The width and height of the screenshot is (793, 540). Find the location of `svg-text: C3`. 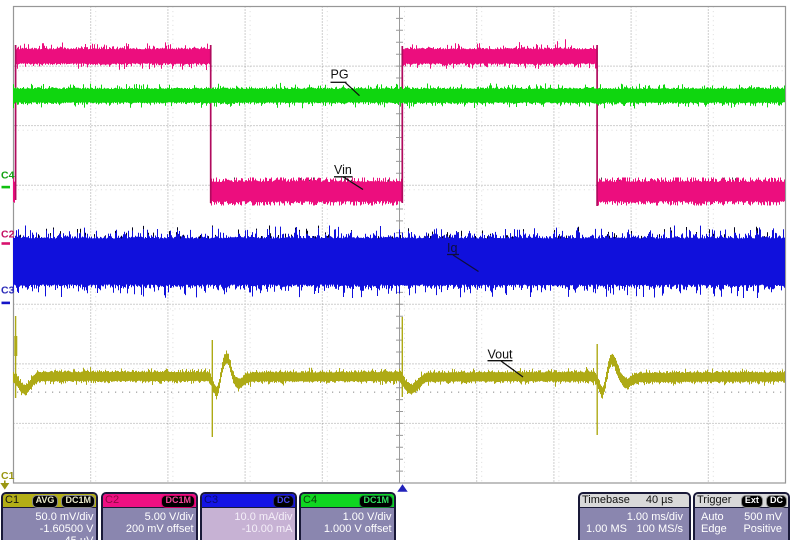

svg-text: C3 is located at coordinates (8, 291).